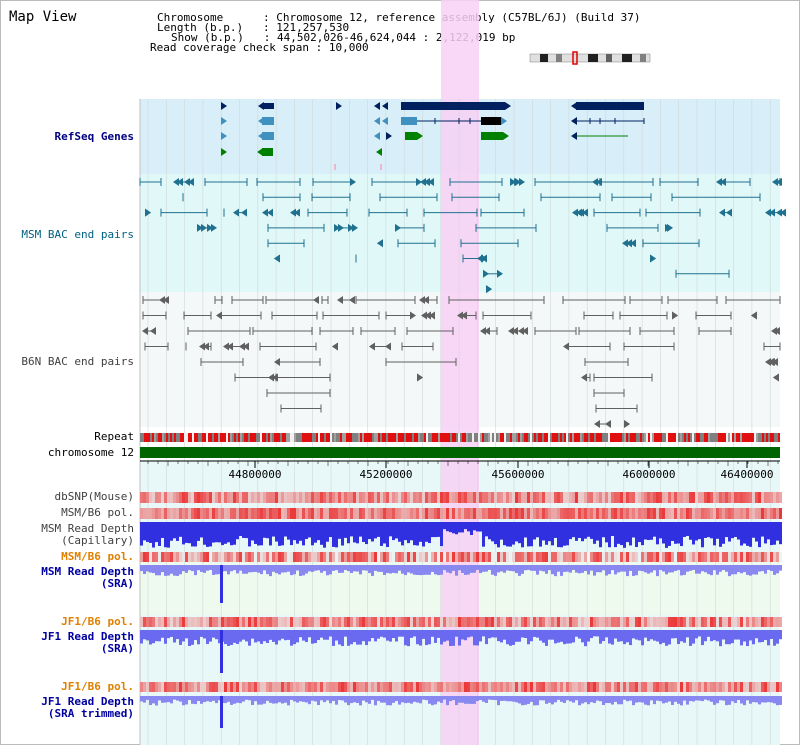 The width and height of the screenshot is (800, 745). Describe the element at coordinates (94, 136) in the screenshot. I see `label-refseq-genes: RefSeq Genes` at that location.